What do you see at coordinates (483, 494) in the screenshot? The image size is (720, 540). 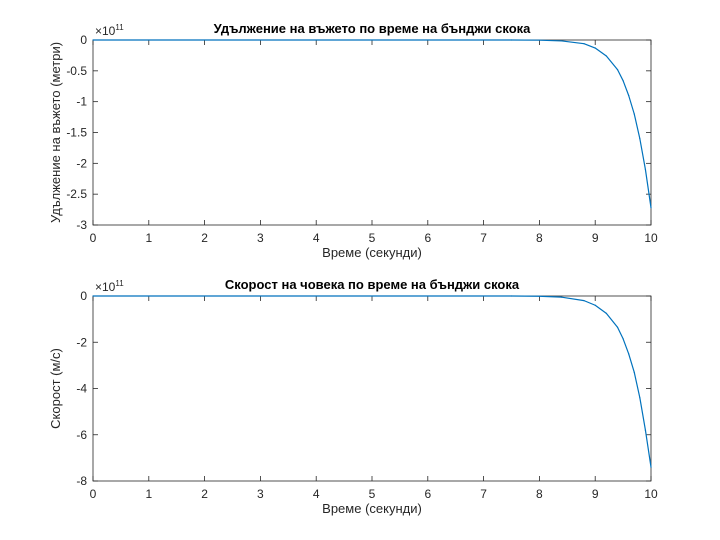 I see `velocity-xtick-label: 7` at bounding box center [483, 494].